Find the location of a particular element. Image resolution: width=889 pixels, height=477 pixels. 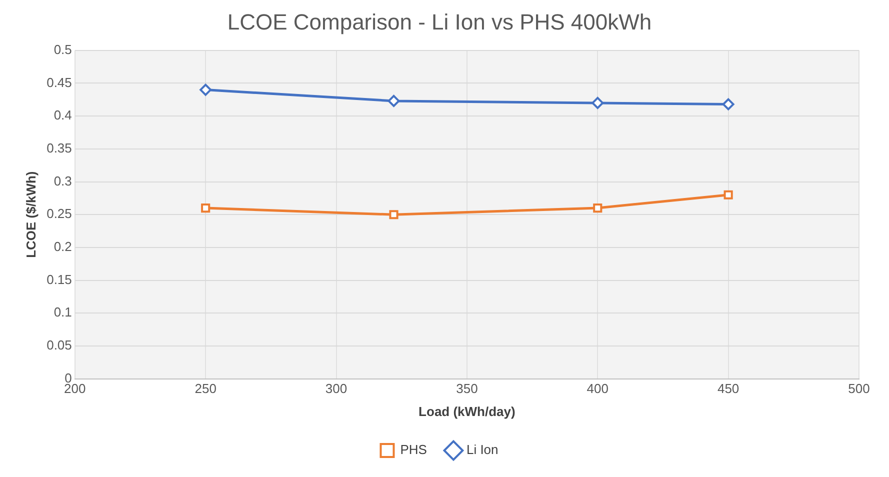

y-tick-label: 0.3 is located at coordinates (63, 180).